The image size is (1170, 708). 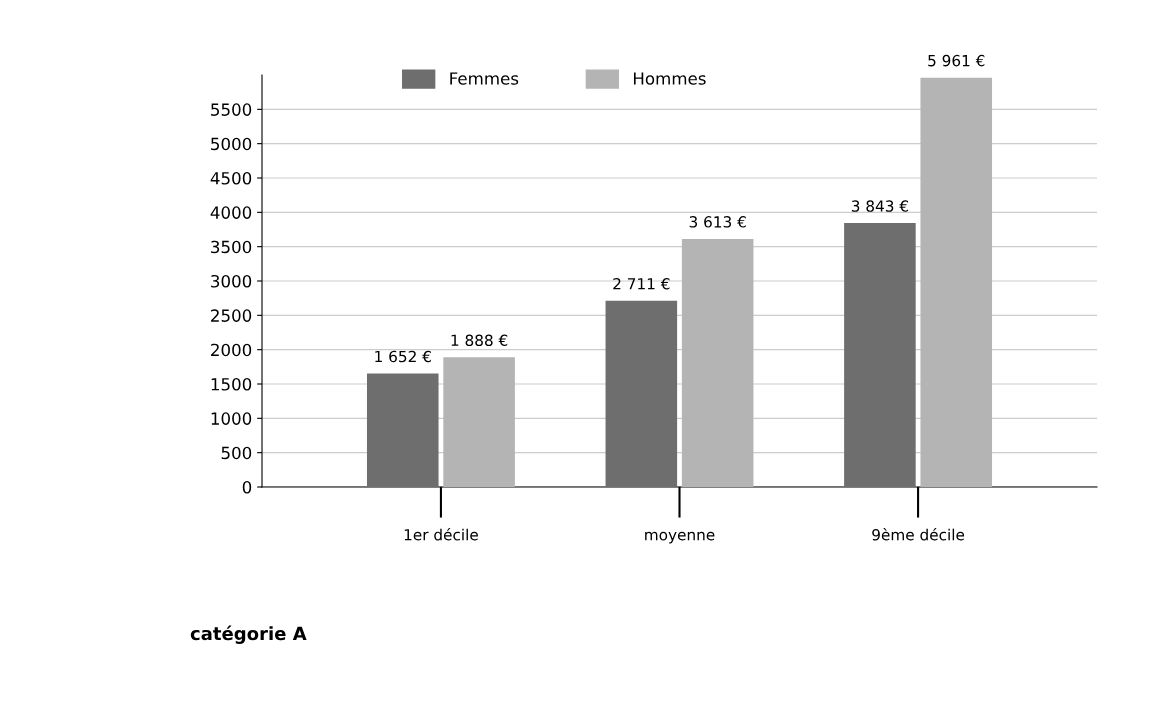 What do you see at coordinates (231, 109) in the screenshot?
I see `y-tick-label: 5500` at bounding box center [231, 109].